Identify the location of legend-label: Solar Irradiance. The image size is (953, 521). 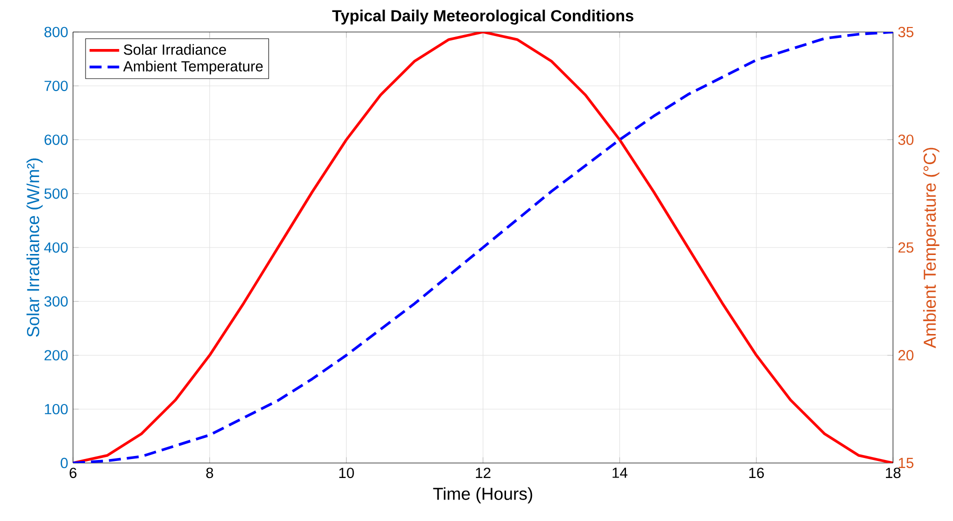
(175, 49).